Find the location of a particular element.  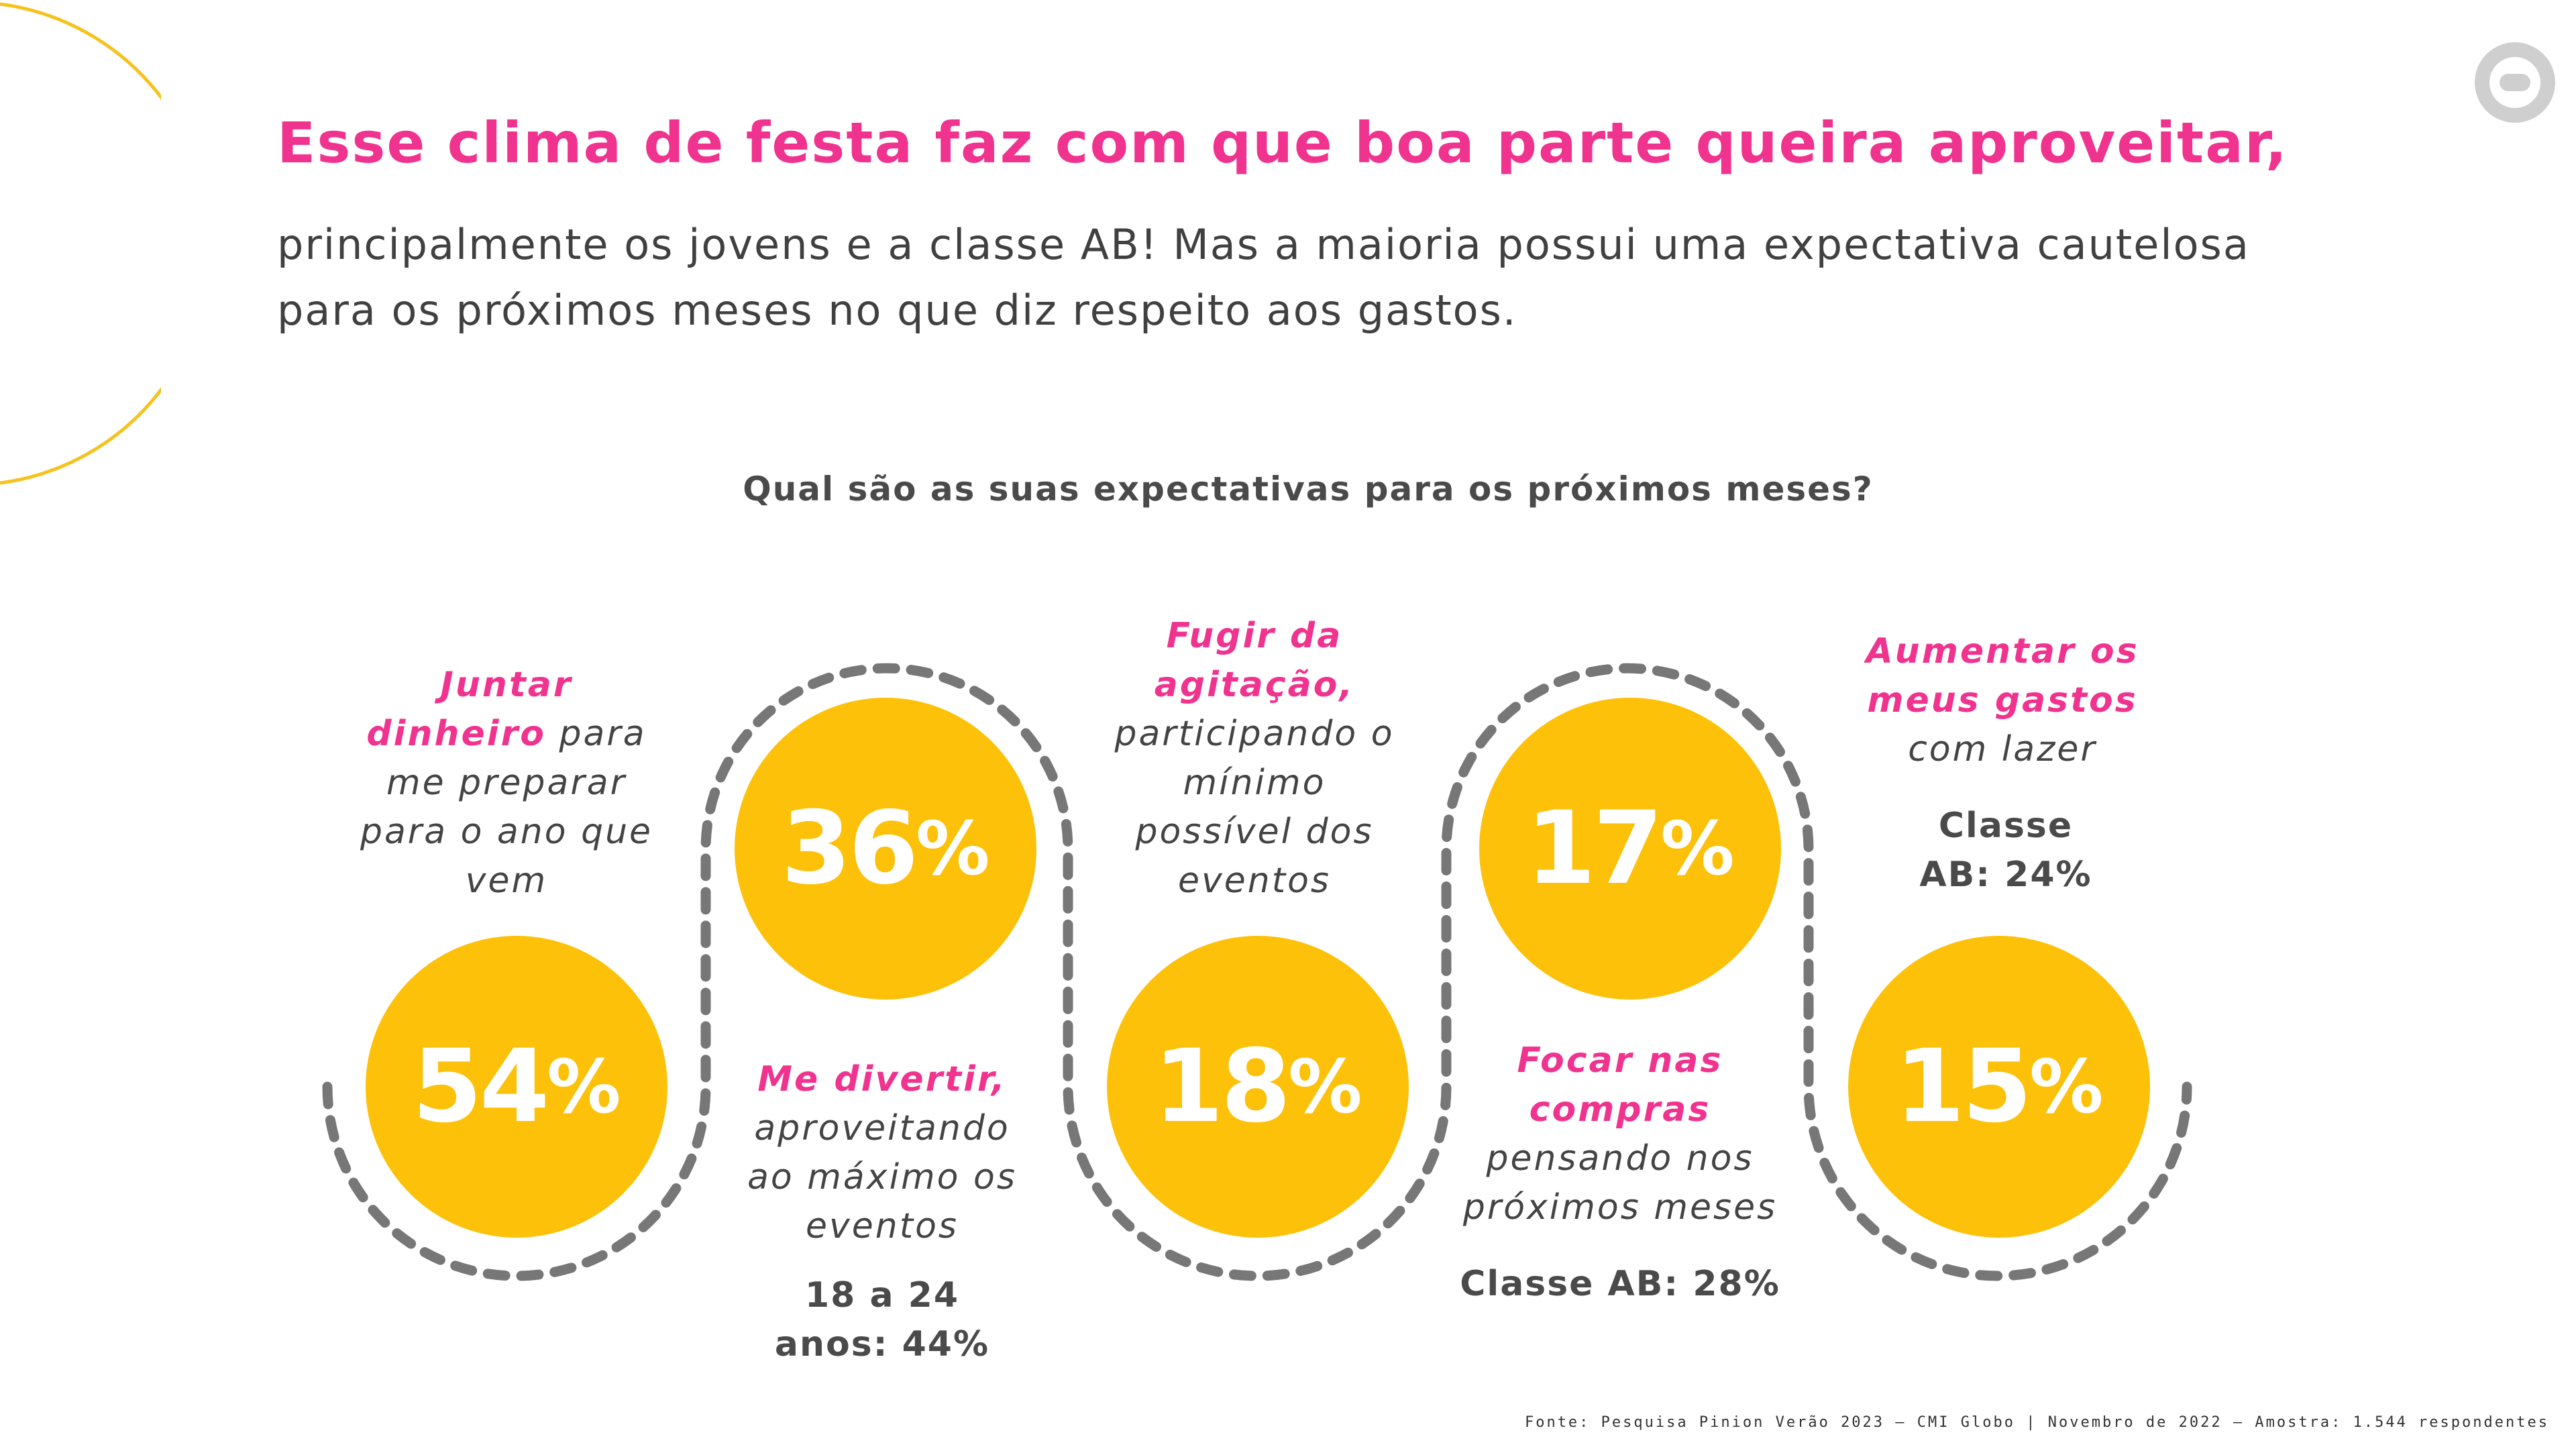

label-highlight: Me divertir, is located at coordinates (882, 1079).